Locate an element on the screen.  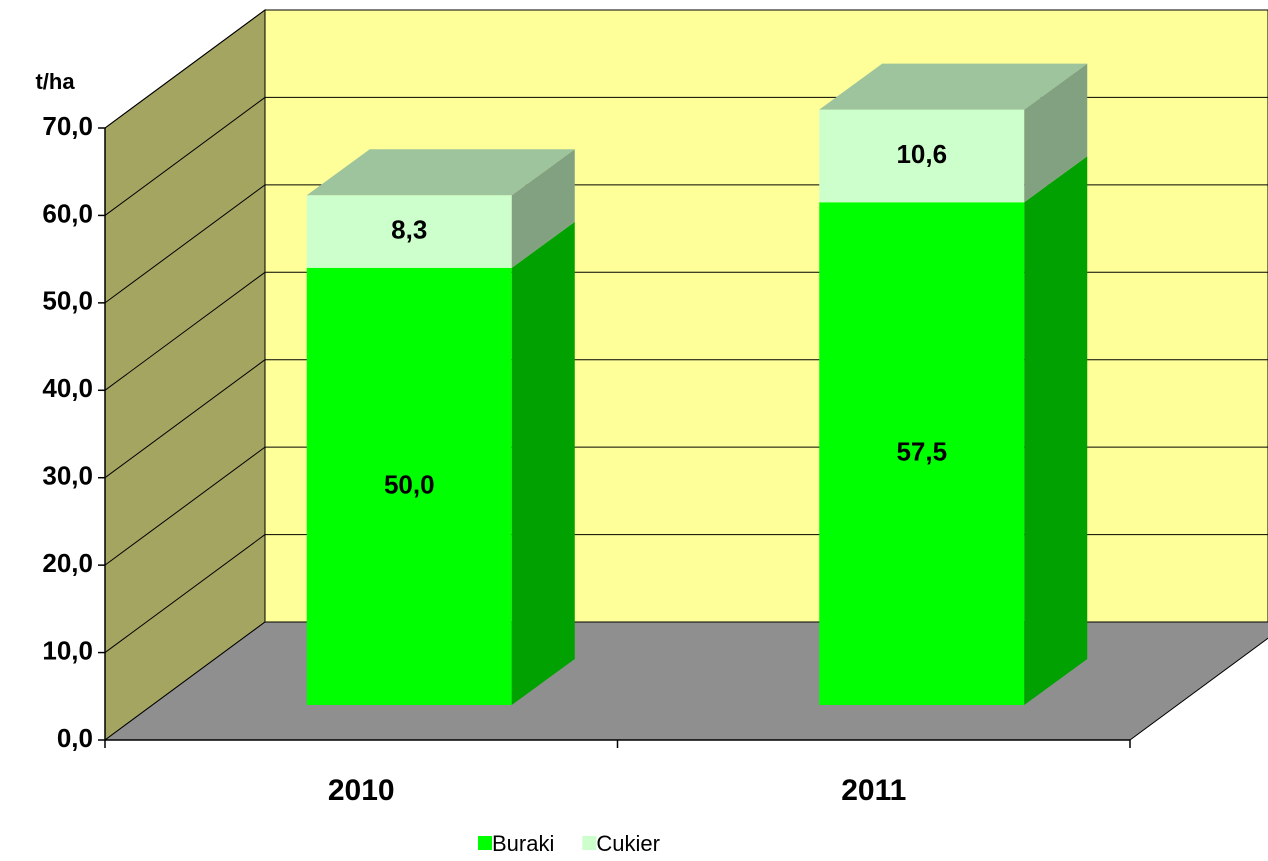
side-wall is located at coordinates (185, 375).